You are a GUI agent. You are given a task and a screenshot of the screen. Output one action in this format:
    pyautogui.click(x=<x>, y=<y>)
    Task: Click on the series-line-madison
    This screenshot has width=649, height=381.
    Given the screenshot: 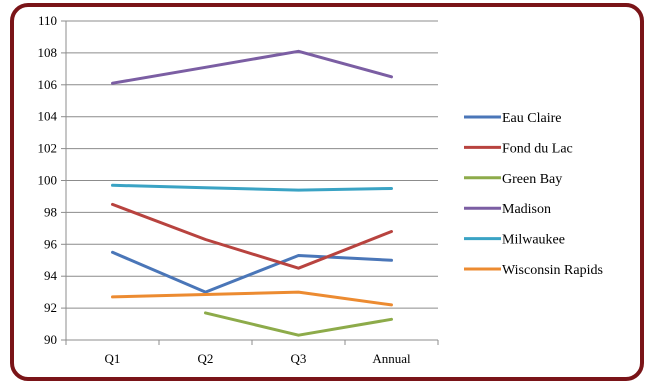 What is the action you would take?
    pyautogui.click(x=252, y=67)
    